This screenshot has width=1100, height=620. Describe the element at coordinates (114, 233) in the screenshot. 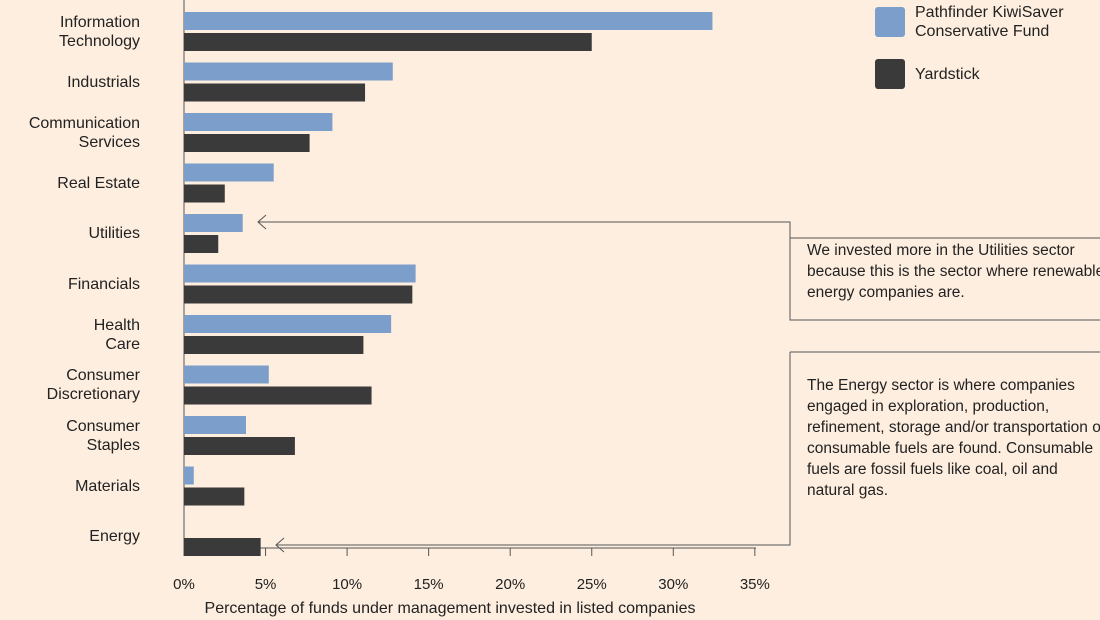

I see `y-tick-label: Utilities` at that location.